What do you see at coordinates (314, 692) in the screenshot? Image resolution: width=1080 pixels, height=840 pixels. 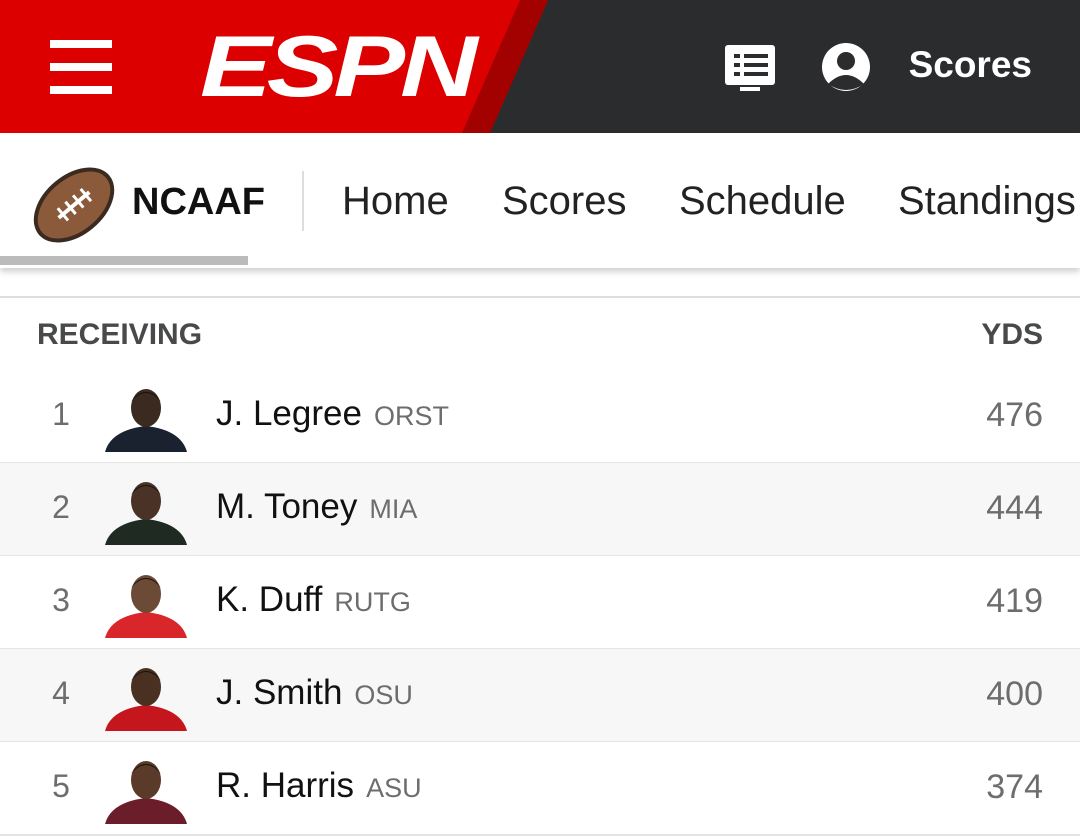 I see `player-name: J. Smith OSU` at bounding box center [314, 692].